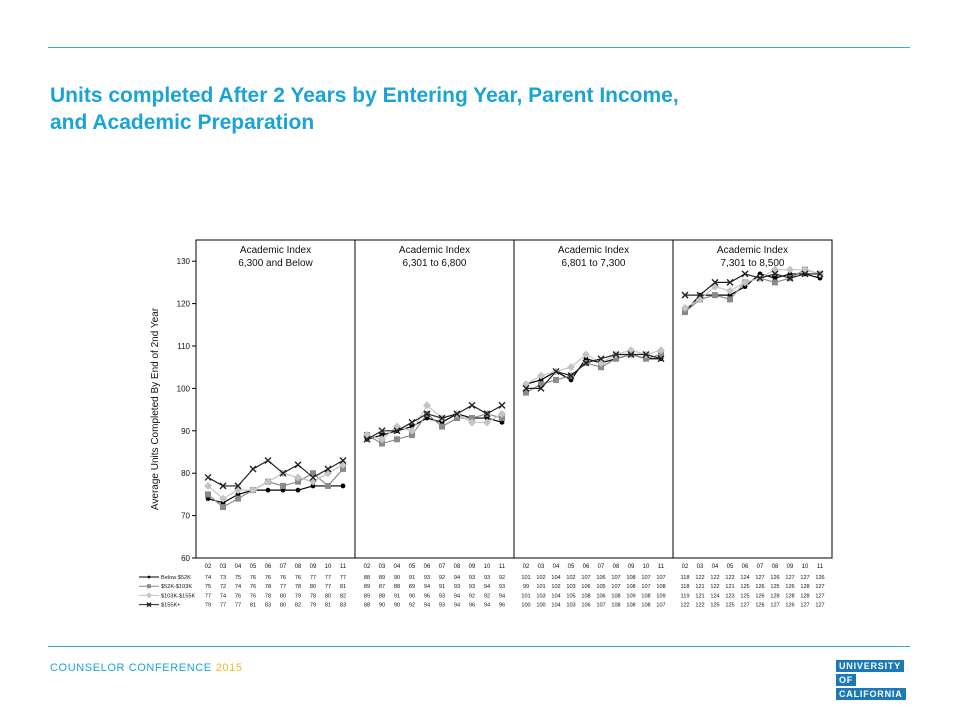  What do you see at coordinates (744, 596) in the screenshot?
I see `panel-4-series-3-value-06: 125` at bounding box center [744, 596].